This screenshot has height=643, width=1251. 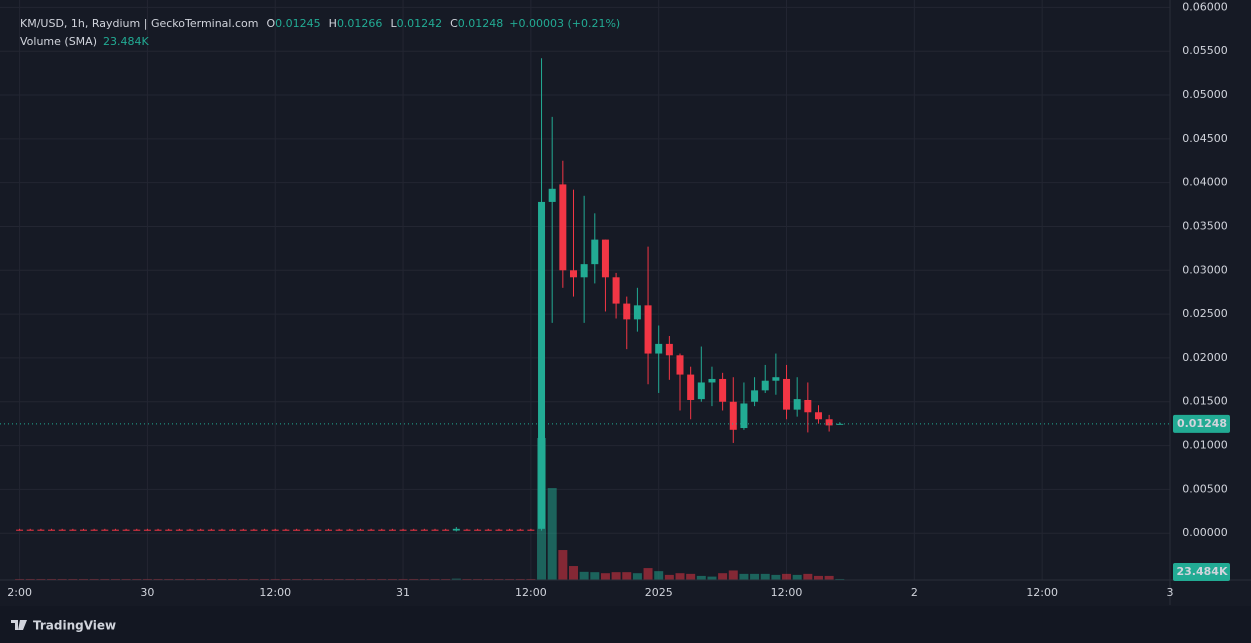 I want to click on x-tick-label: 2, so click(x=914, y=592).